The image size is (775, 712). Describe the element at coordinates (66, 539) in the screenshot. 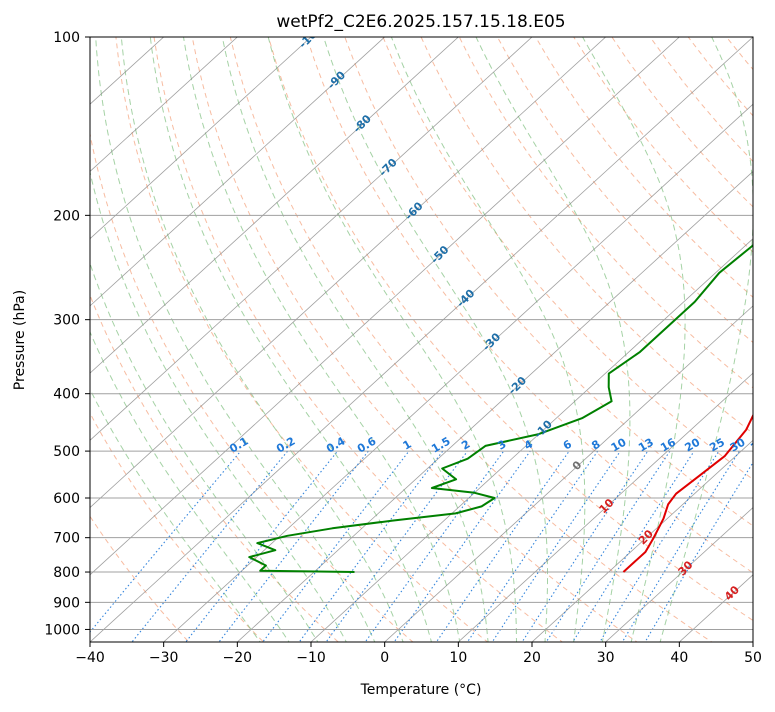

I see `y-tick-label: 700` at that location.